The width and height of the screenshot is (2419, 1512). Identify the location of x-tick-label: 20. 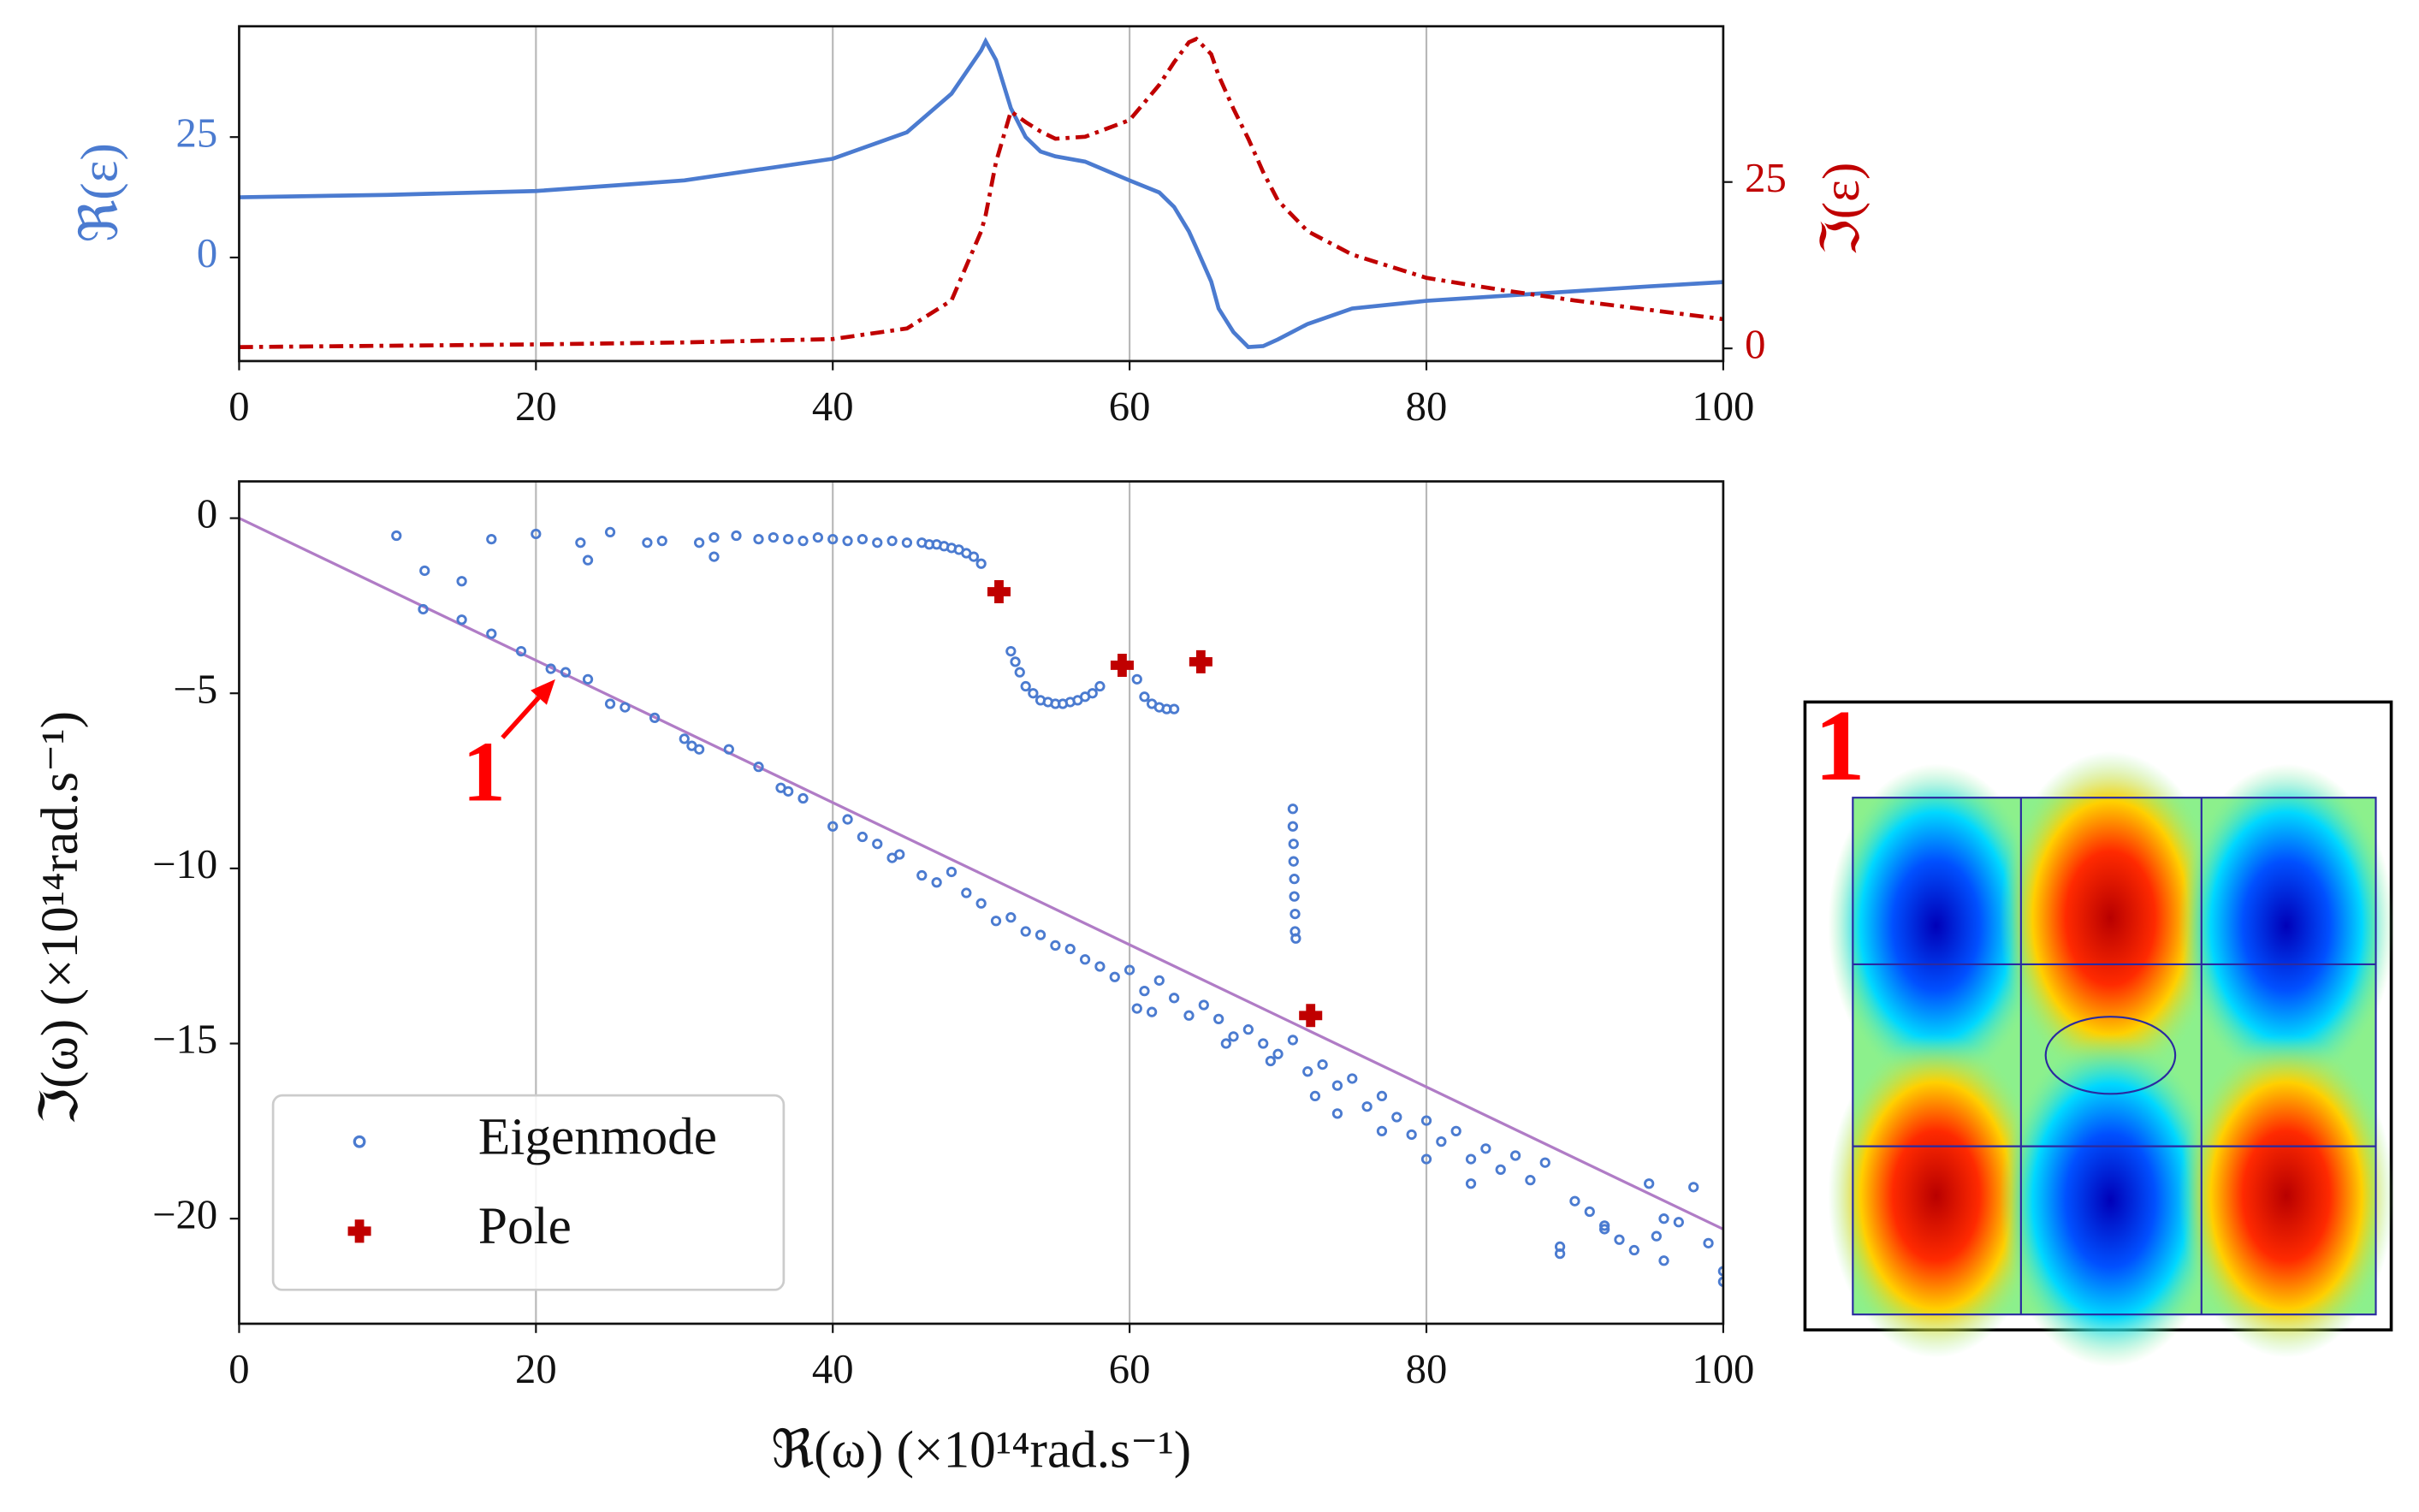
(536, 1369).